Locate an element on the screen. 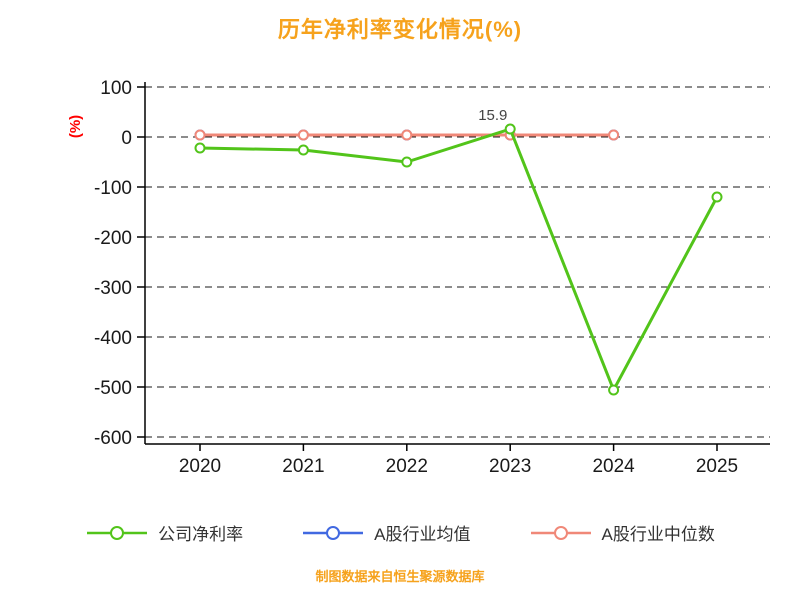  legend-item-company-net-margin: 公司净利率 is located at coordinates (164, 532).